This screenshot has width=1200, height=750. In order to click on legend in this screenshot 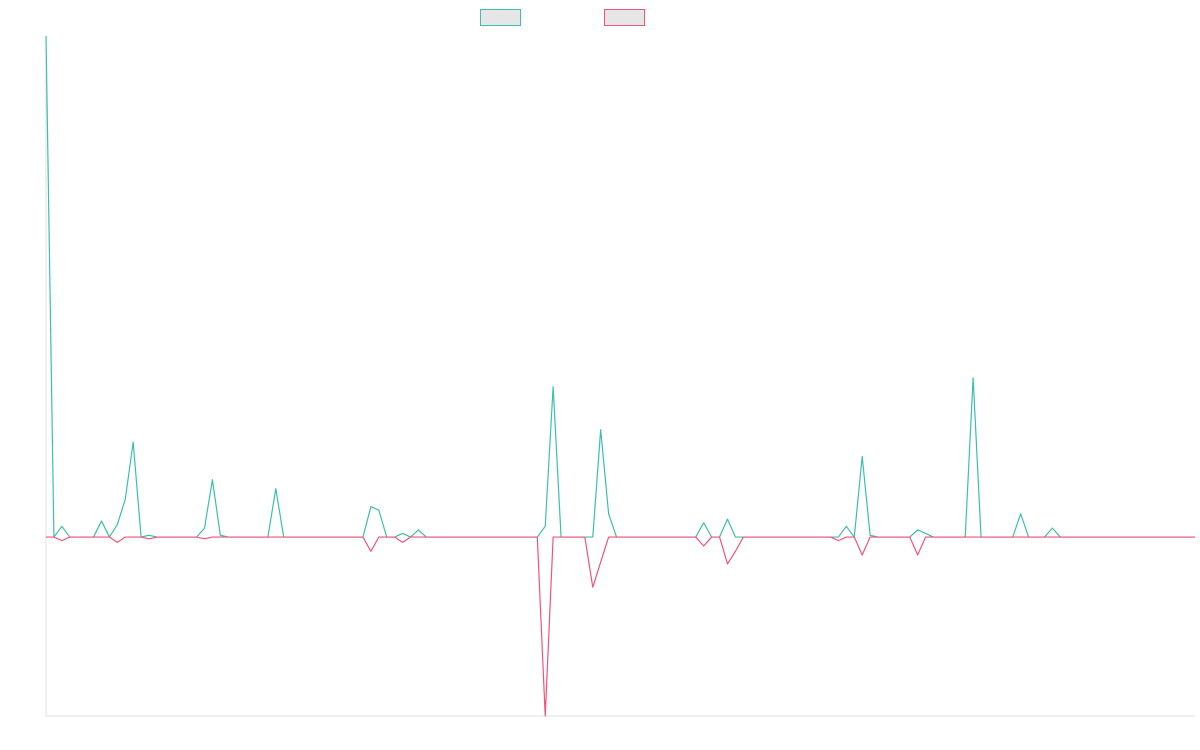, I will do `click(562, 17)`.